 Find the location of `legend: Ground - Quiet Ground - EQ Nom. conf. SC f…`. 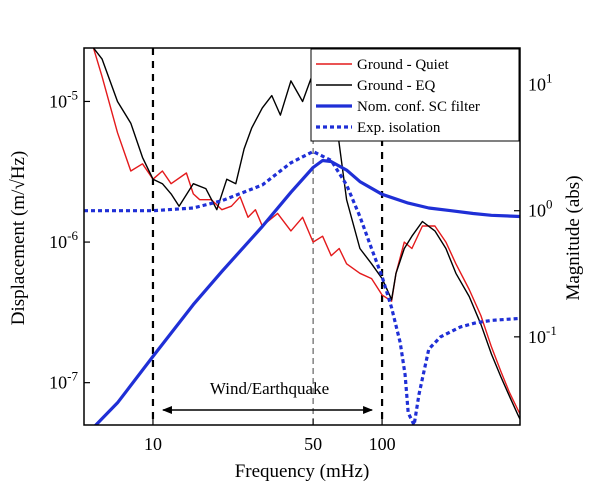

legend: Ground - Quiet Ground - EQ Nom. conf. SC f… is located at coordinates (415, 95).